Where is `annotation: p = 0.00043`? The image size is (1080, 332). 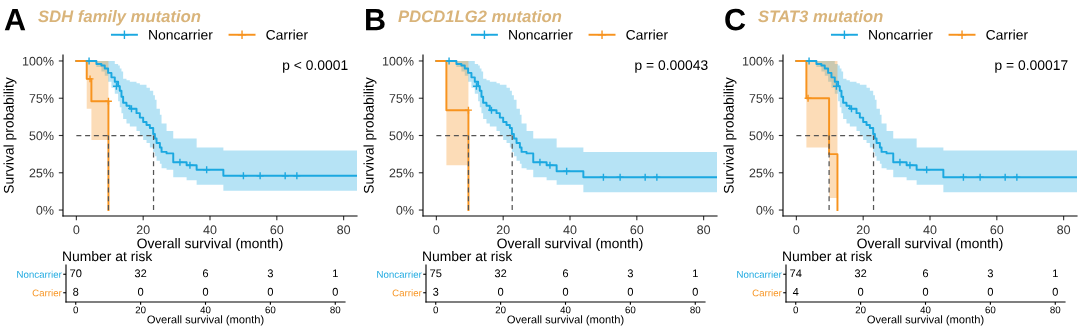 annotation: p = 0.00043 is located at coordinates (671, 66).